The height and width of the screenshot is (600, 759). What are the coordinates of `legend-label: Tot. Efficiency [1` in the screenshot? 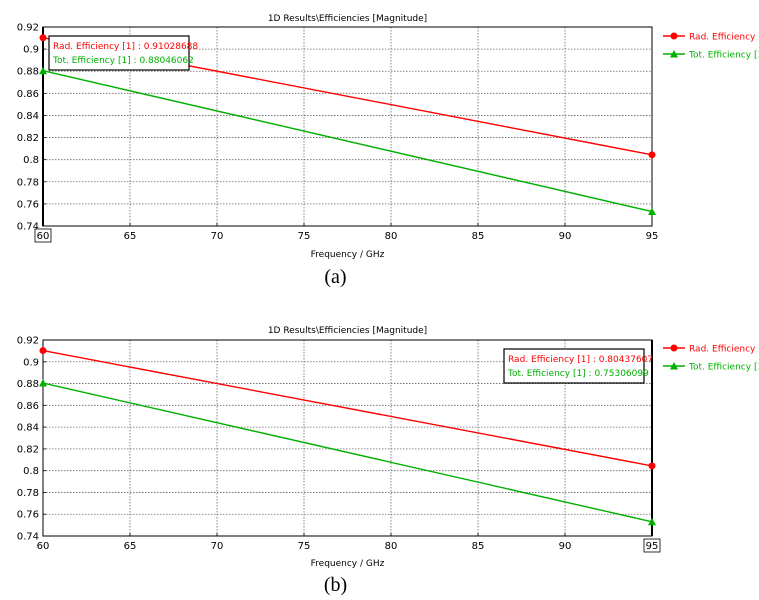 It's located at (723, 368).